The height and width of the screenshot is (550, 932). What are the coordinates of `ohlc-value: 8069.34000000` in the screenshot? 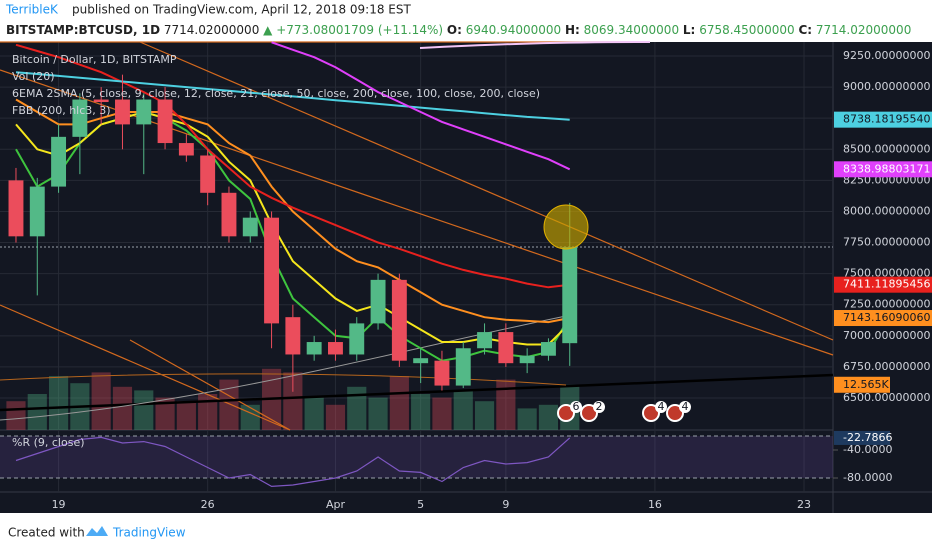 It's located at (631, 30).